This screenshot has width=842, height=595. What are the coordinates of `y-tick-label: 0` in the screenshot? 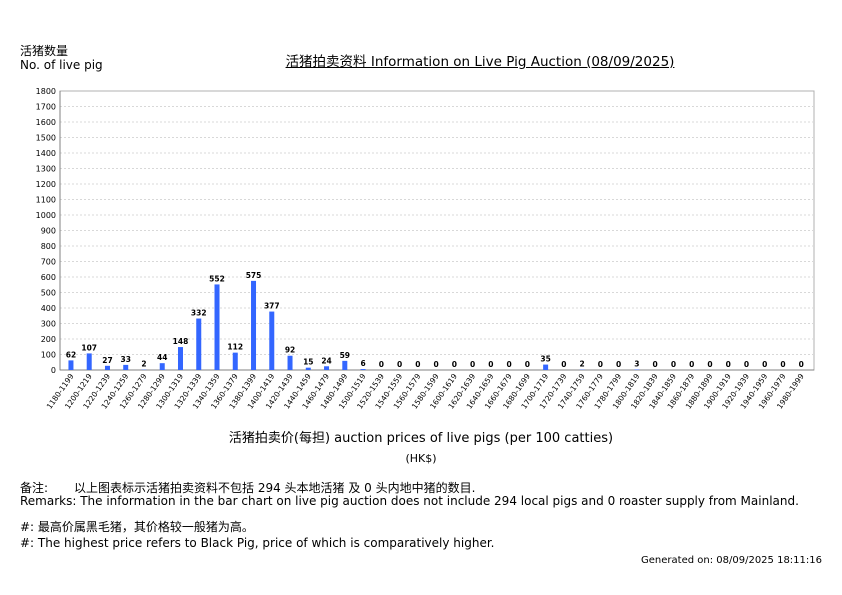 It's located at (53, 370).